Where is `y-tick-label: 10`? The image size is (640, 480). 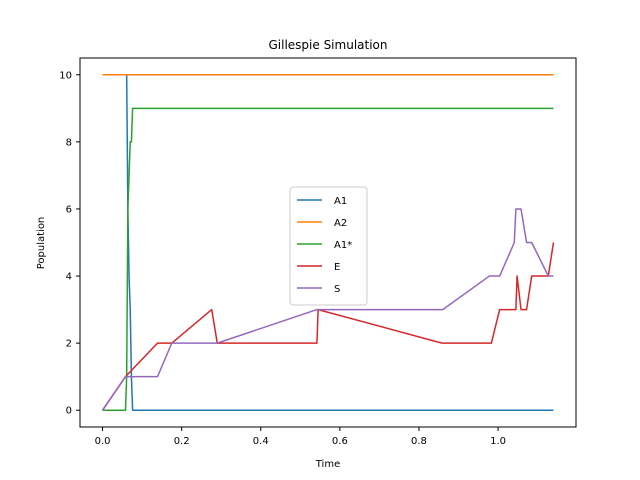 y-tick-label: 10 is located at coordinates (65, 75).